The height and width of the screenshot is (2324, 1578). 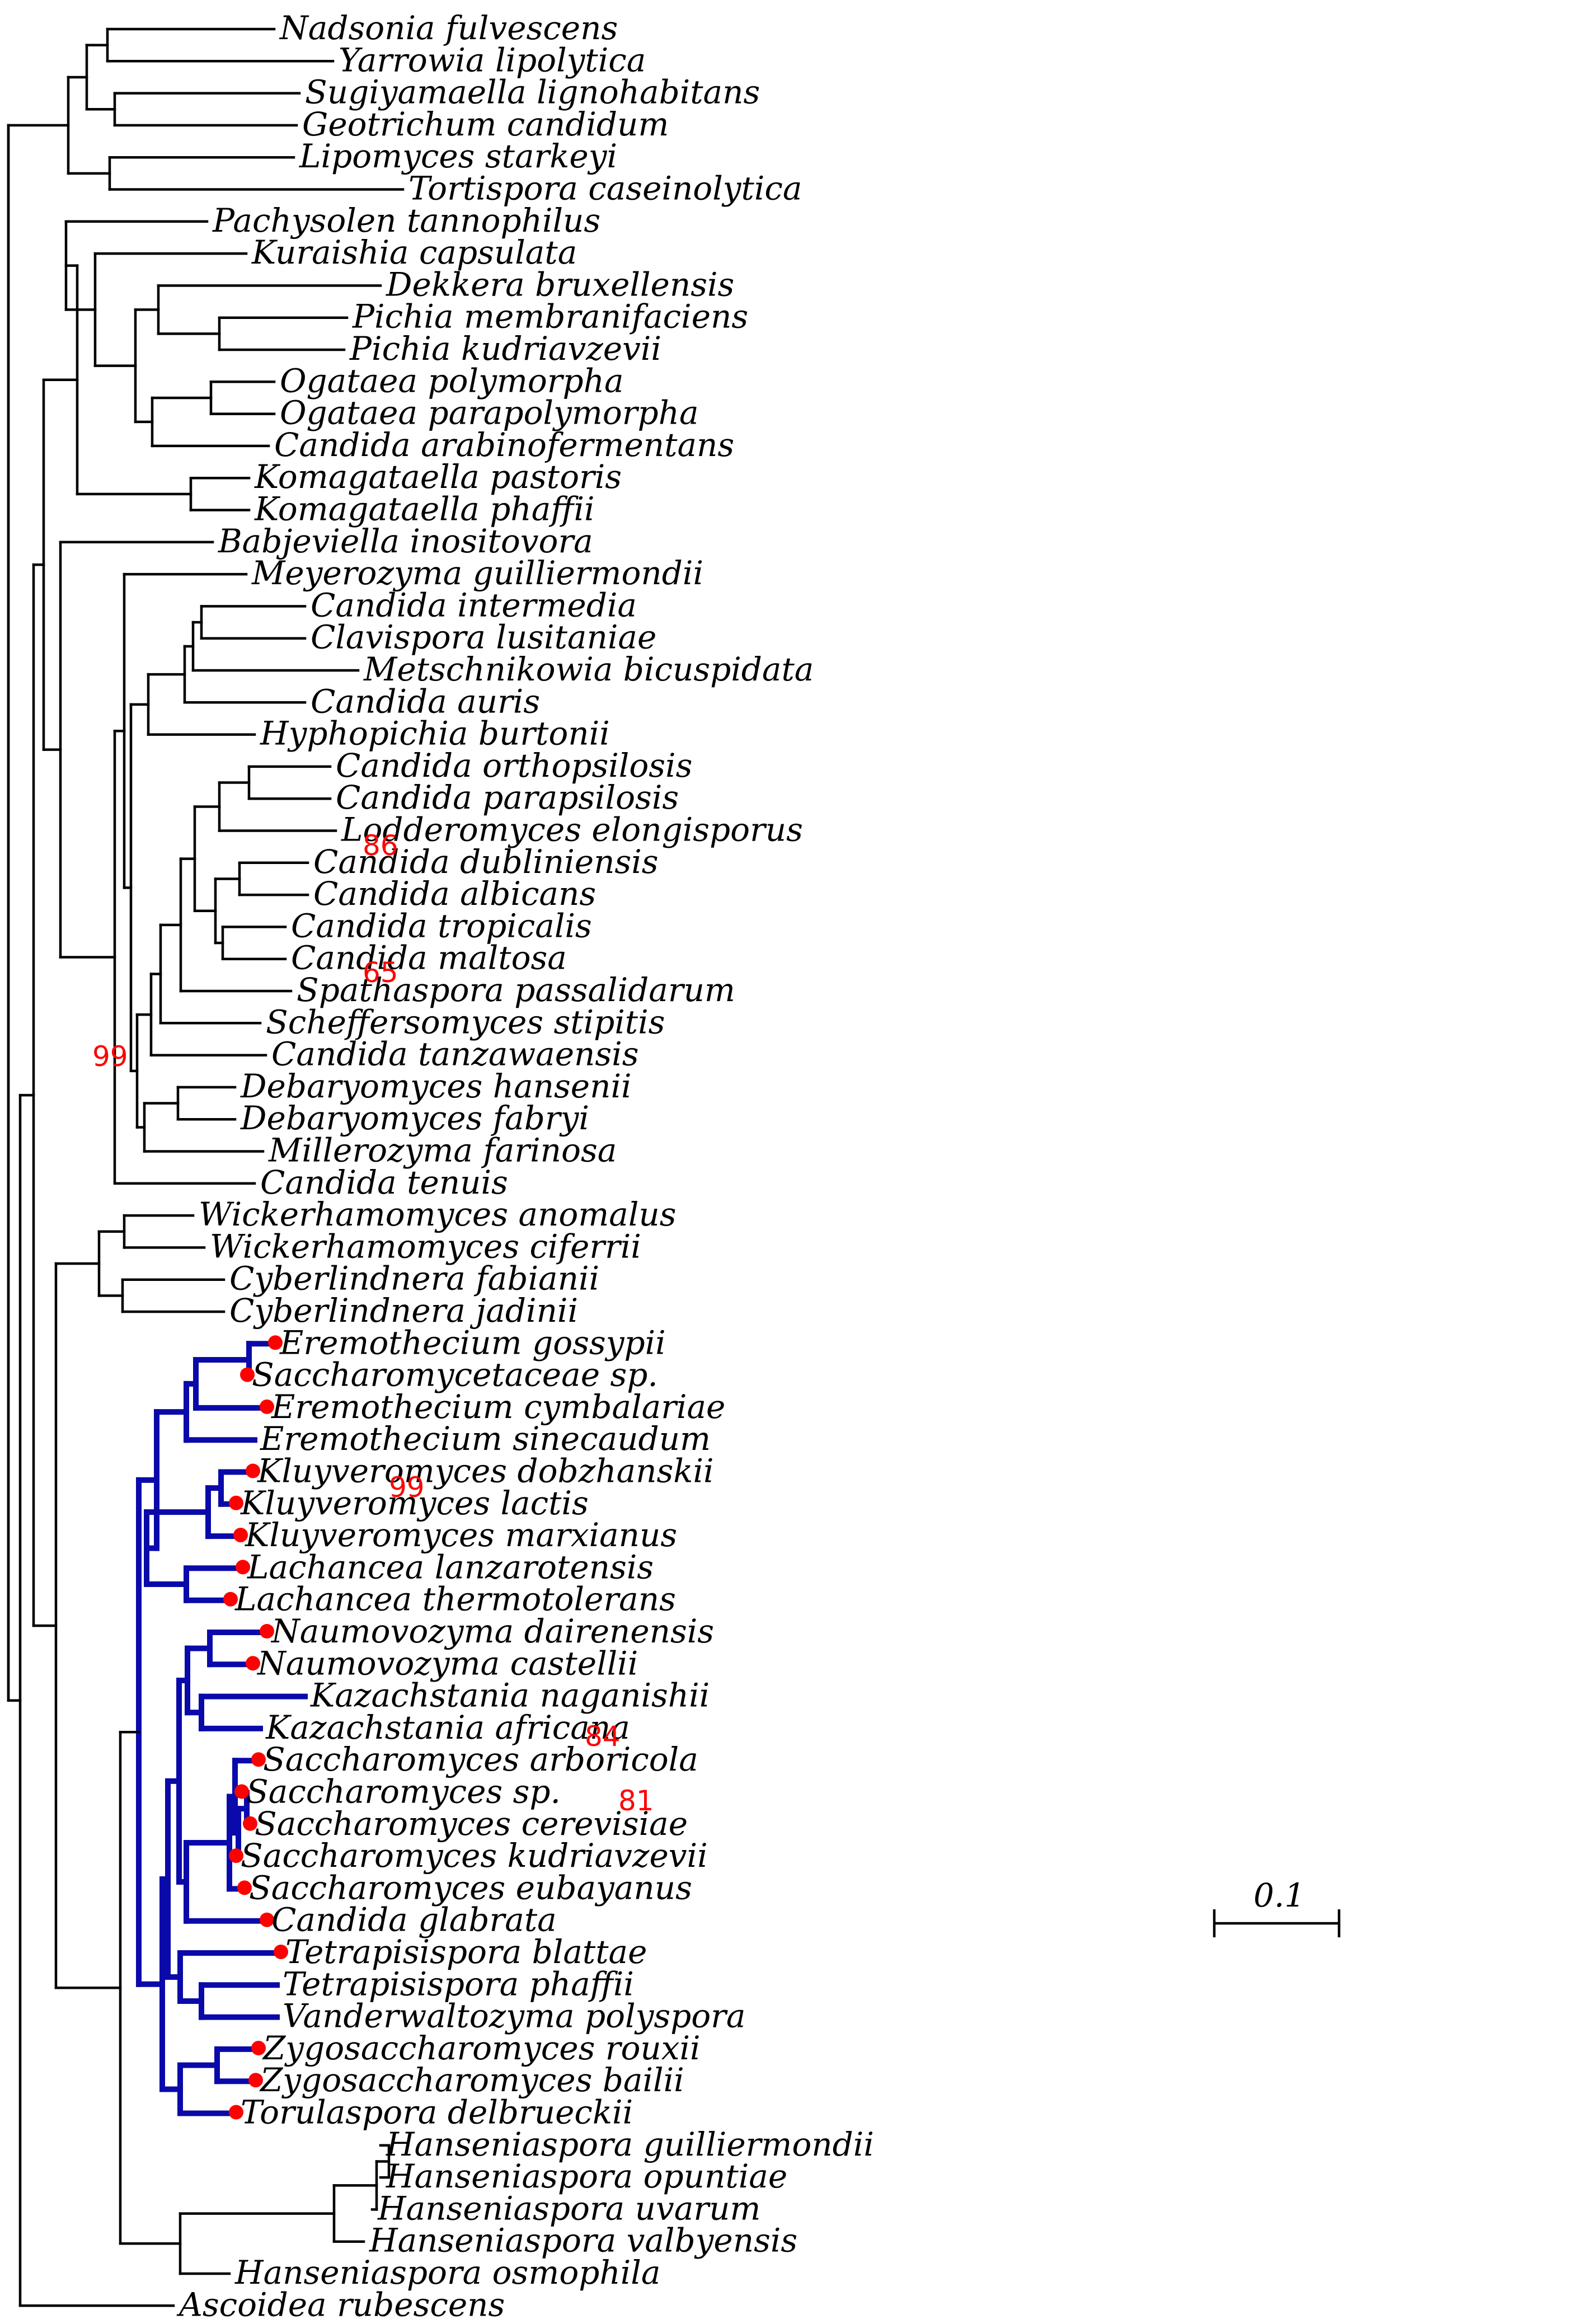 I want to click on taxon-label: Pichia membranifaciens, so click(x=550, y=317).